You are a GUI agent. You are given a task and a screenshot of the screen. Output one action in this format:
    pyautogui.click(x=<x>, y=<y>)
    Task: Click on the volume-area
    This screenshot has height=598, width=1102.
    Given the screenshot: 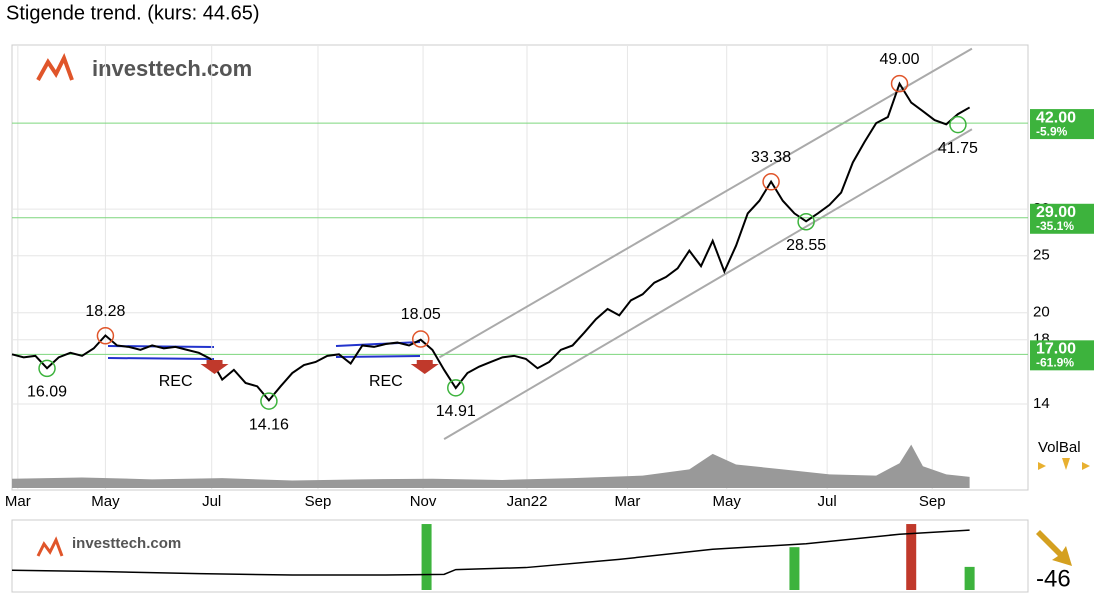 What is the action you would take?
    pyautogui.click(x=491, y=466)
    